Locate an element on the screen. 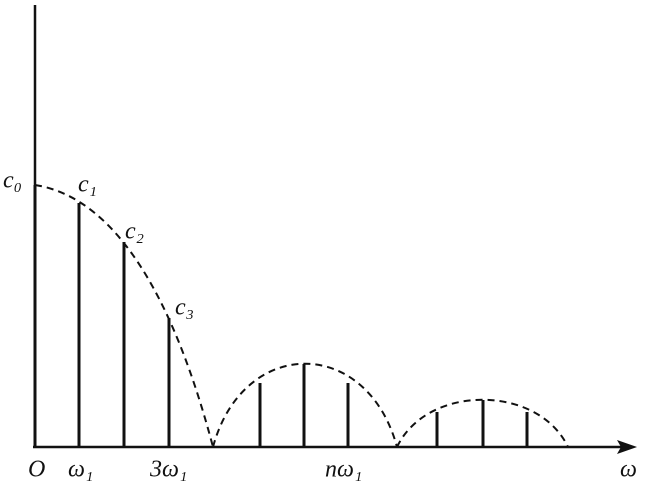 The image size is (656, 497). c2-label: c₂ is located at coordinates (134, 232).